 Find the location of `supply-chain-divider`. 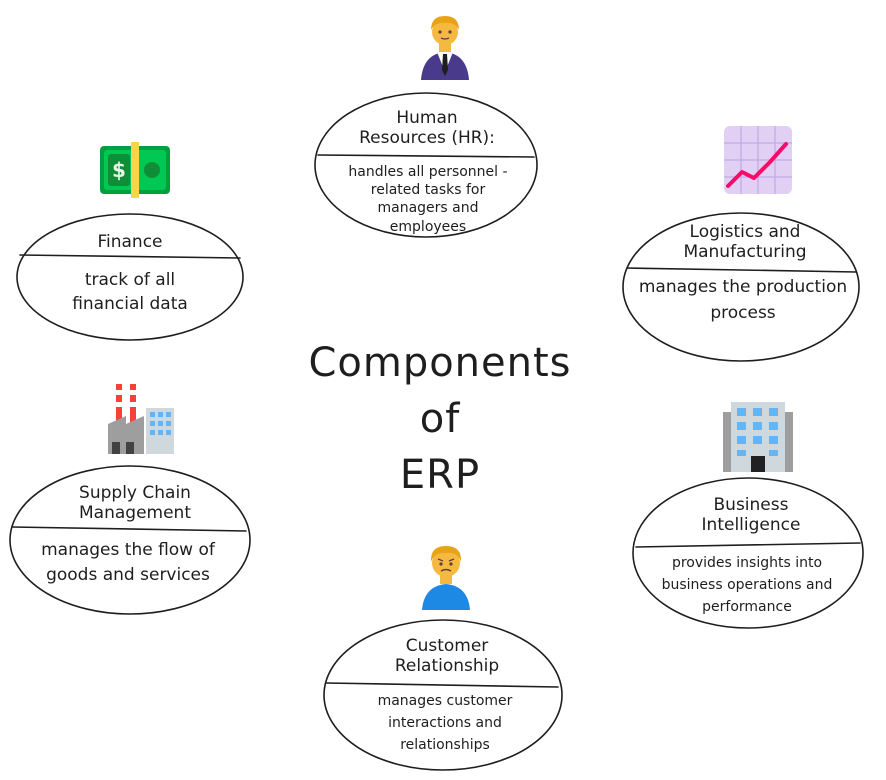

supply-chain-divider is located at coordinates (129, 529).